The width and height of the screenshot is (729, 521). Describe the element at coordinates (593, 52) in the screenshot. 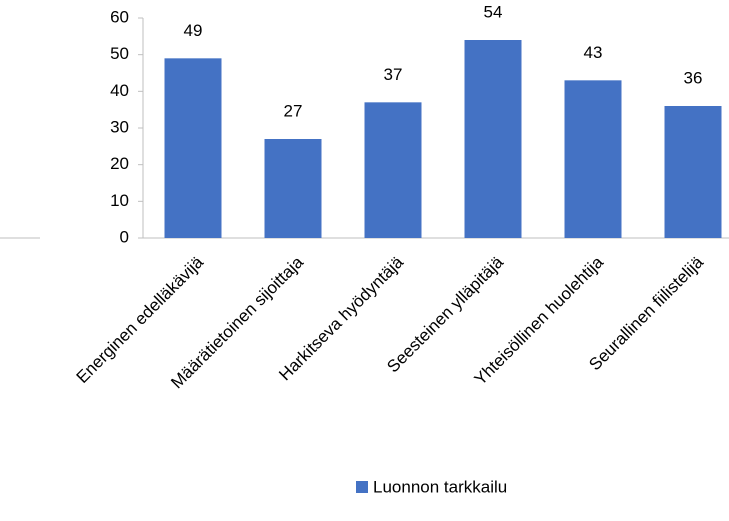

I see `data-label: 43` at that location.